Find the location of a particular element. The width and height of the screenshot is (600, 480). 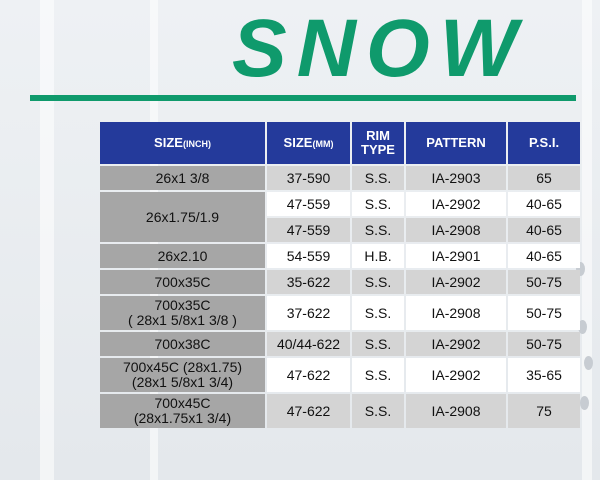

cell-rim-type: H.B. is located at coordinates (378, 256).